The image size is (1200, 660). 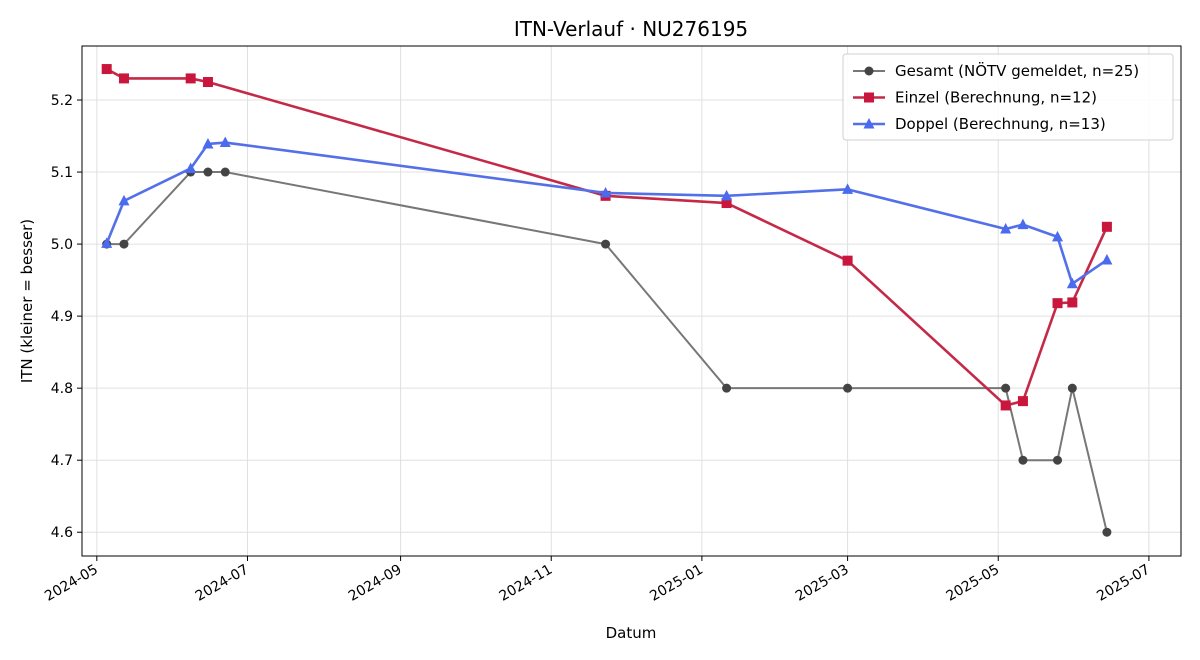 I want to click on chart-title: ITN-Verlauf · NU276195, so click(x=631, y=29).